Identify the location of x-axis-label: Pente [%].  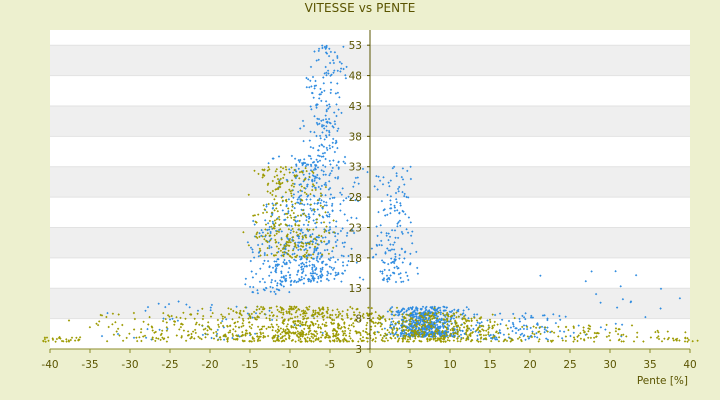
(662, 381).